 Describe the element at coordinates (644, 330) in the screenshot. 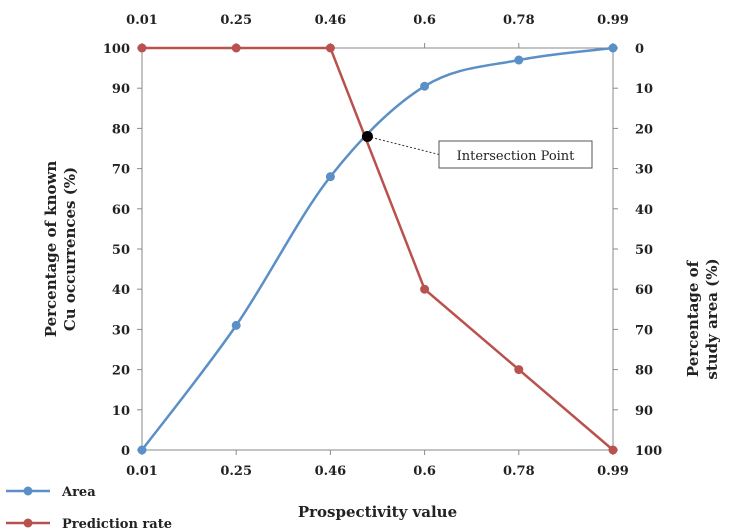

I see `y-right-tick-label: 70` at that location.